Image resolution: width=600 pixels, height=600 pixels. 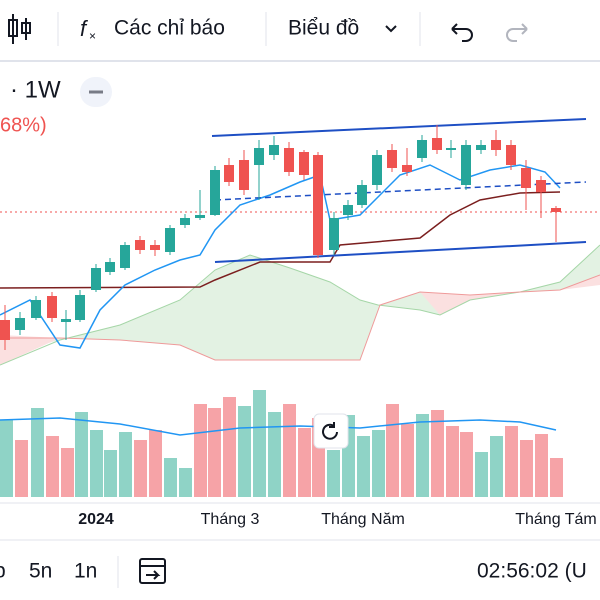 I want to click on fx-icon: ×, so click(x=92, y=36).